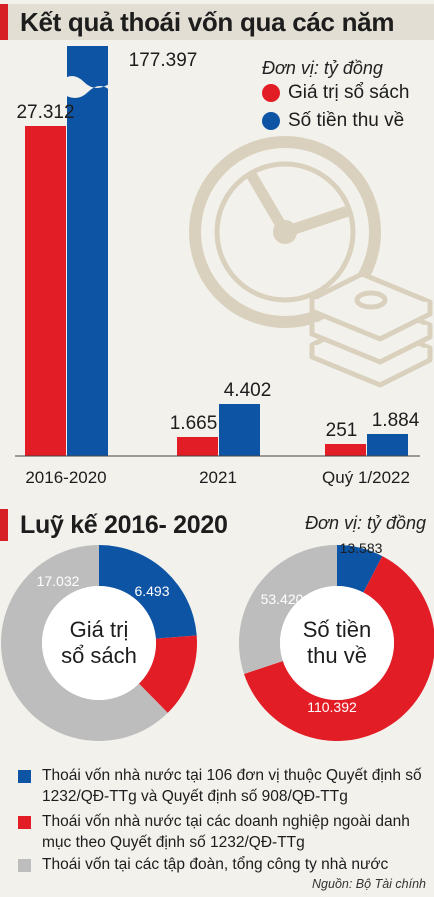 The height and width of the screenshot is (897, 434). I want to click on pie-slice-label: 17.032, so click(58, 581).